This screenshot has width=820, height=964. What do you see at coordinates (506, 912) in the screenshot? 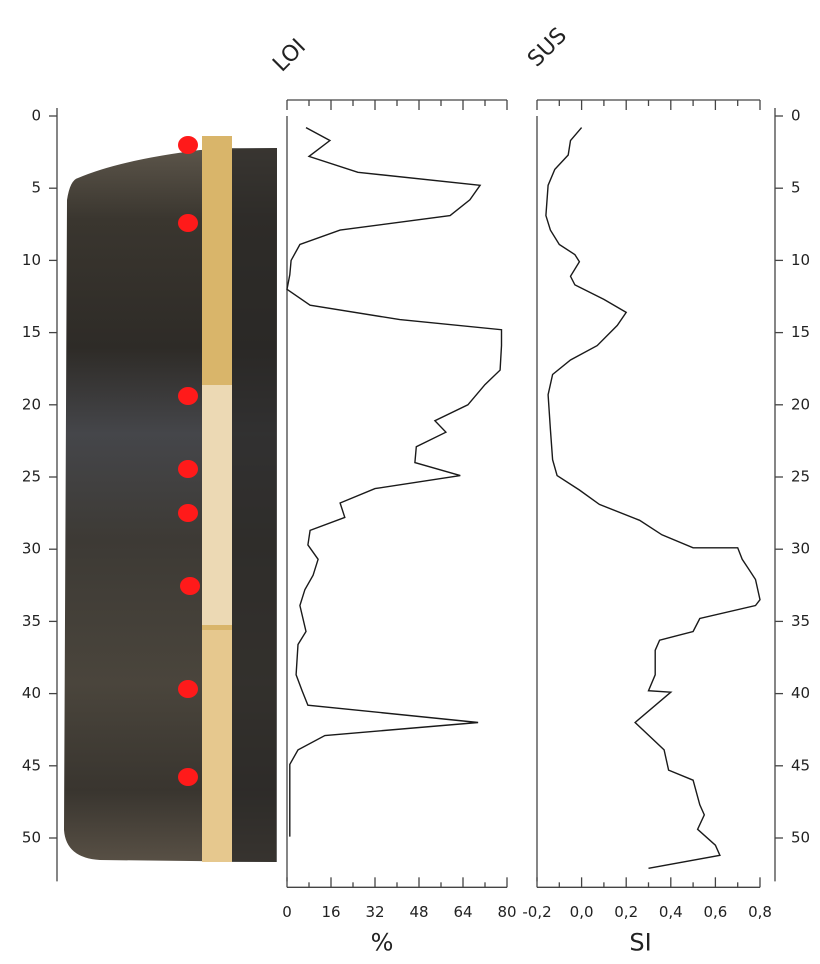
I see `x-tick-label: 80` at bounding box center [506, 912].